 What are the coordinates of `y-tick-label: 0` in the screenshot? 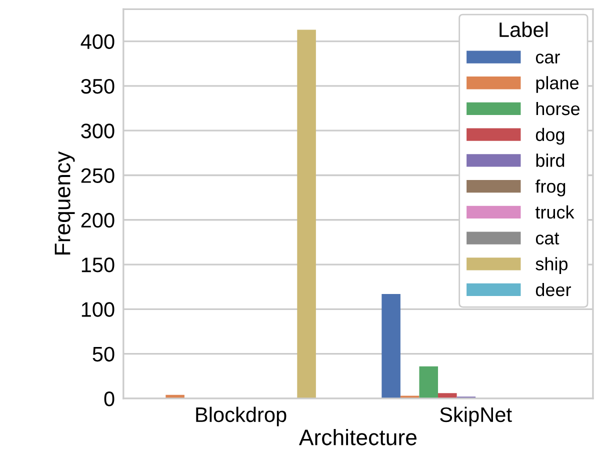 It's located at (109, 398).